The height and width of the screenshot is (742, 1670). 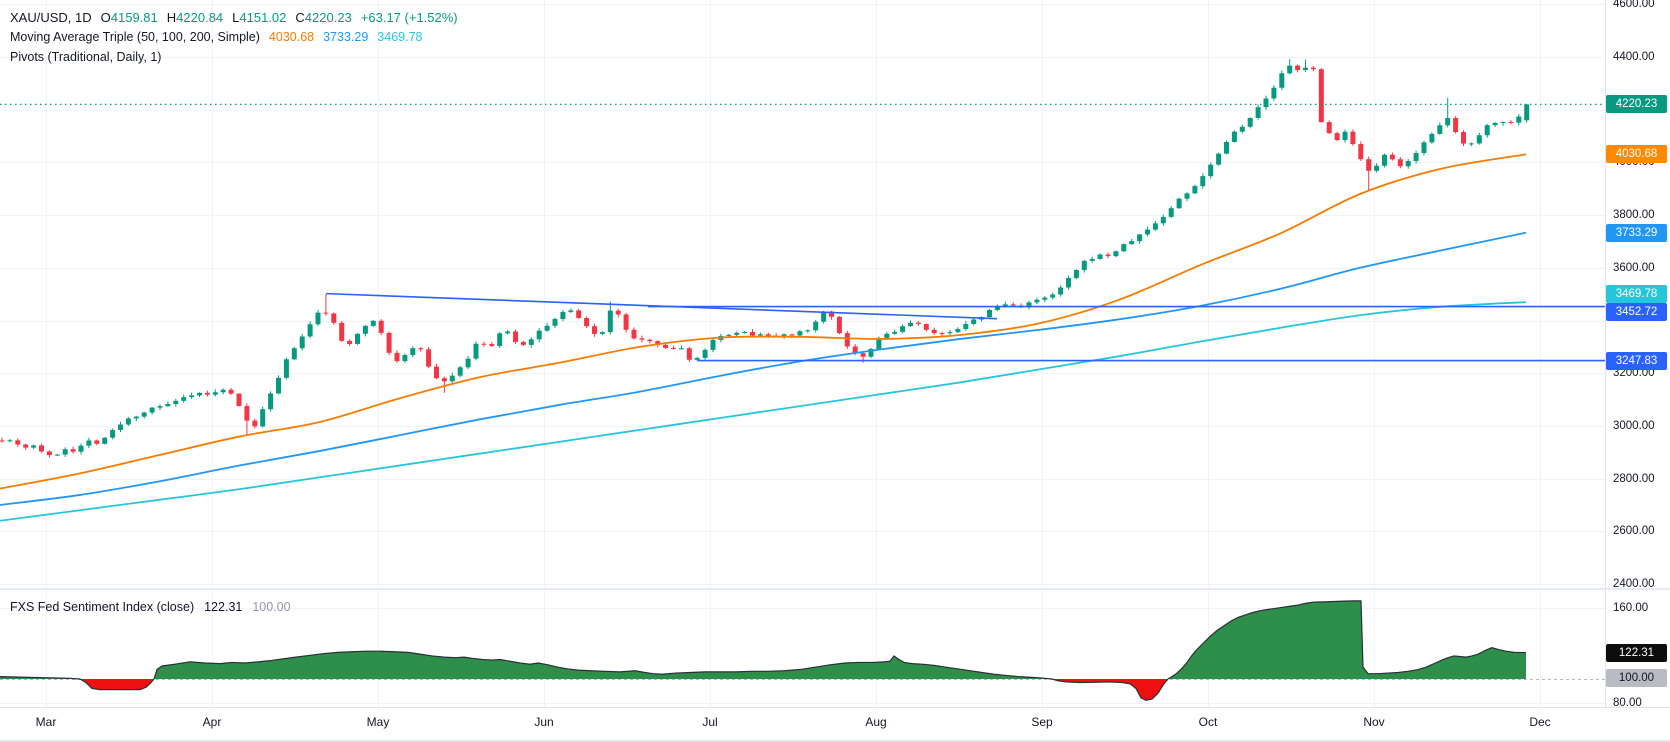 I want to click on price-axis-label: 3800.00, so click(x=1634, y=215).